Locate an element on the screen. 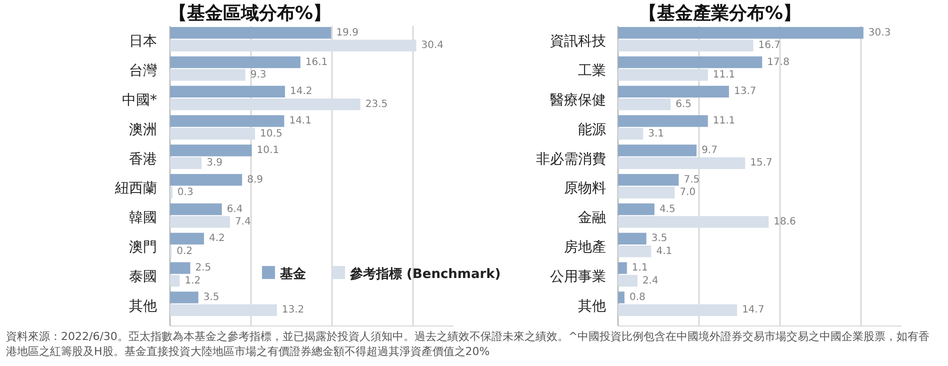 This screenshot has height=366, width=948. data-label: 14.1 is located at coordinates (300, 121).